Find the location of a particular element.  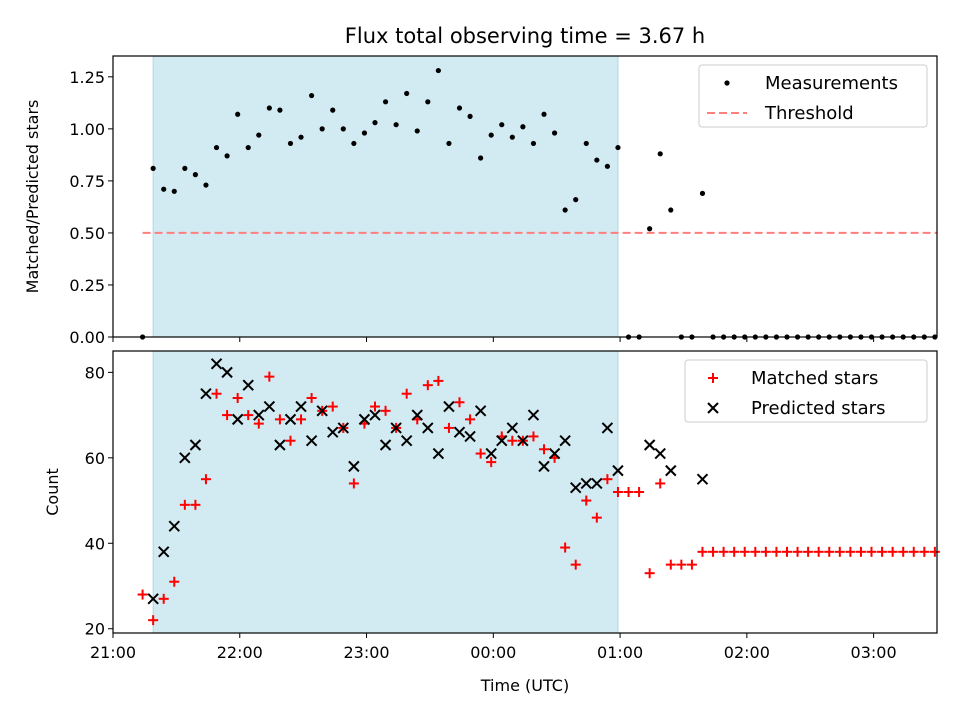

legend-box is located at coordinates (806, 391).